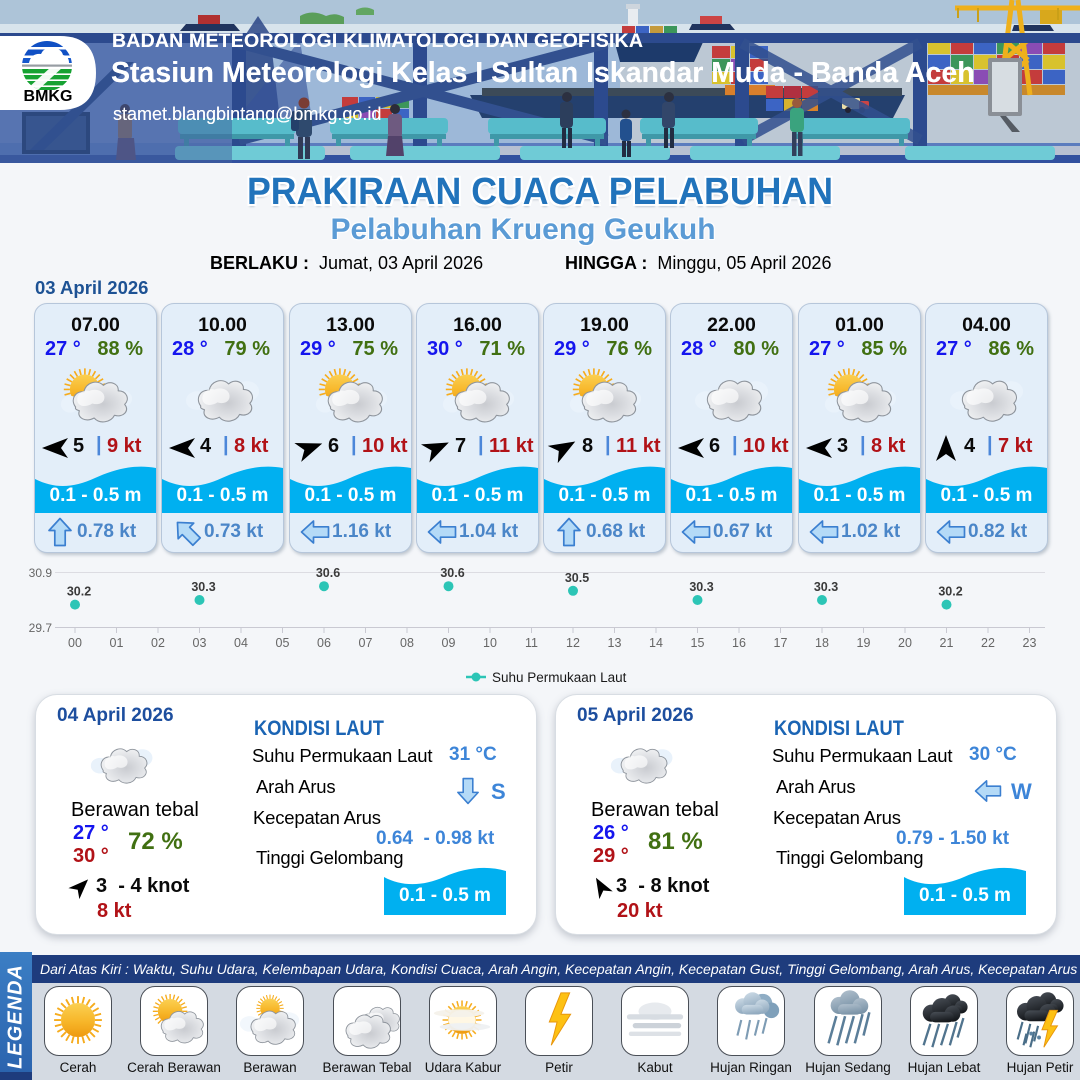 The image size is (1080, 1080). Describe the element at coordinates (739, 643) in the screenshot. I see `svg-text: 16` at that location.